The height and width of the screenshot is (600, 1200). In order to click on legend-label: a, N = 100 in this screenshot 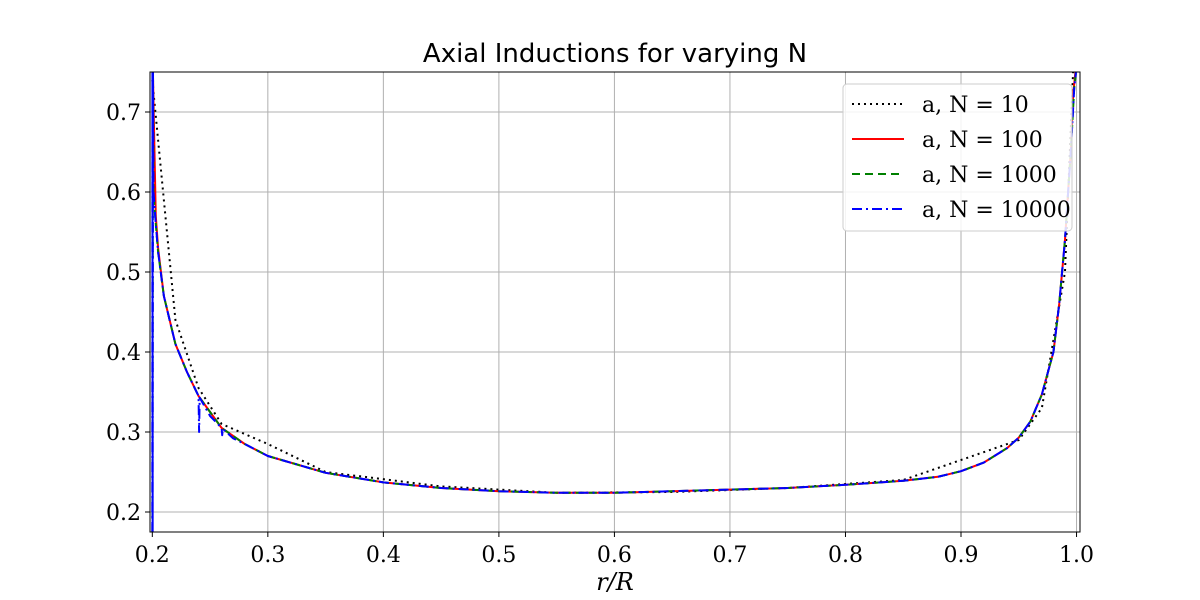, I will do `click(982, 140)`.